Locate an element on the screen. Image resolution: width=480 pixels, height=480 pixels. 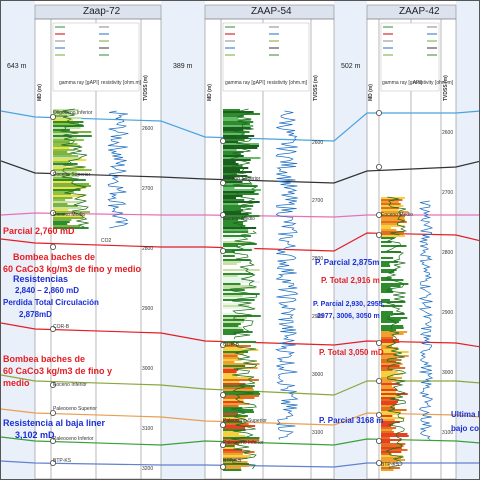
depth-tick: 3100 is located at coordinates (318, 433).